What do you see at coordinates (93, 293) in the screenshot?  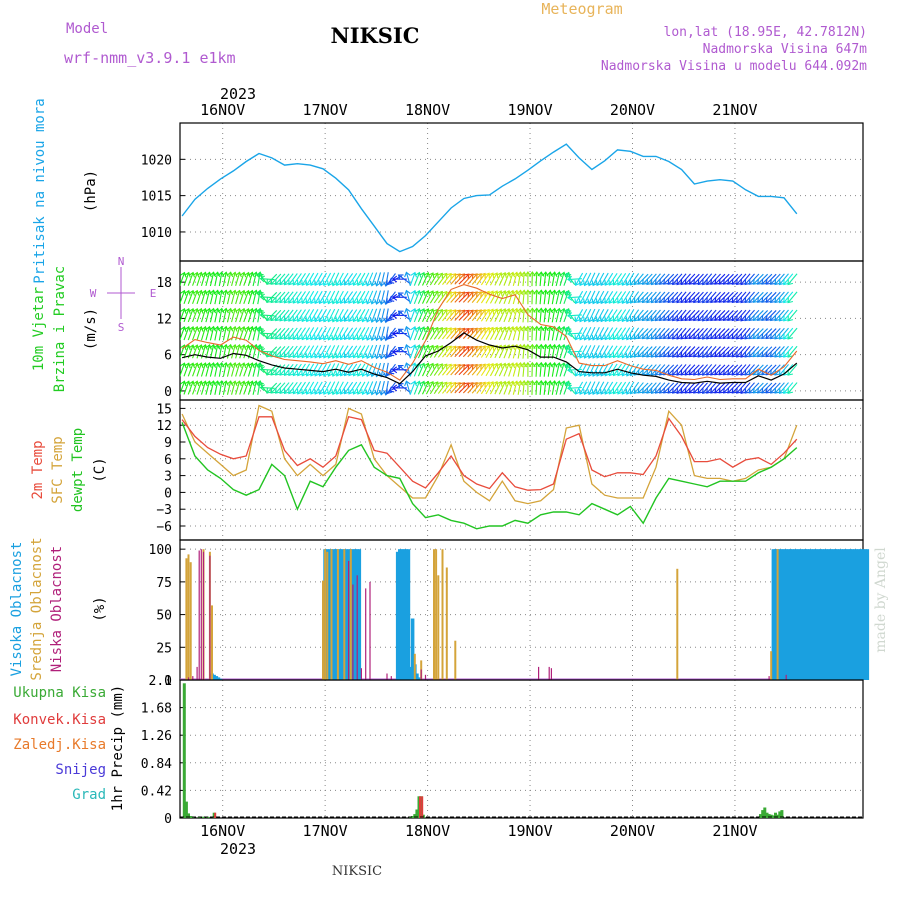 I see `compass-w-label: W` at bounding box center [93, 293].